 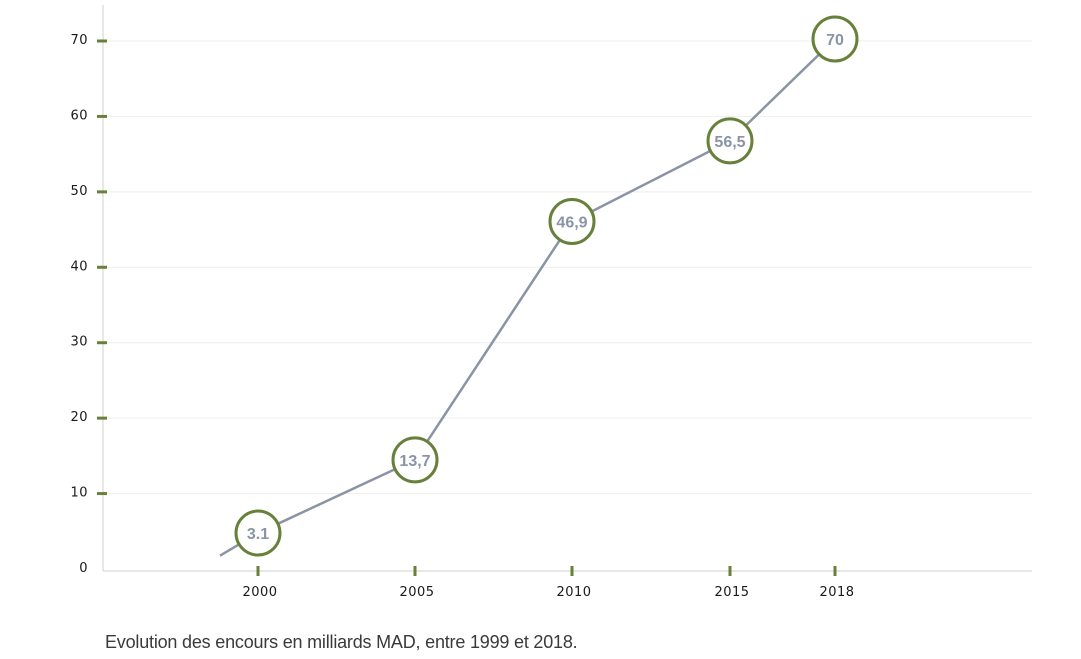 I want to click on data-point-2018: 70, so click(x=835, y=39).